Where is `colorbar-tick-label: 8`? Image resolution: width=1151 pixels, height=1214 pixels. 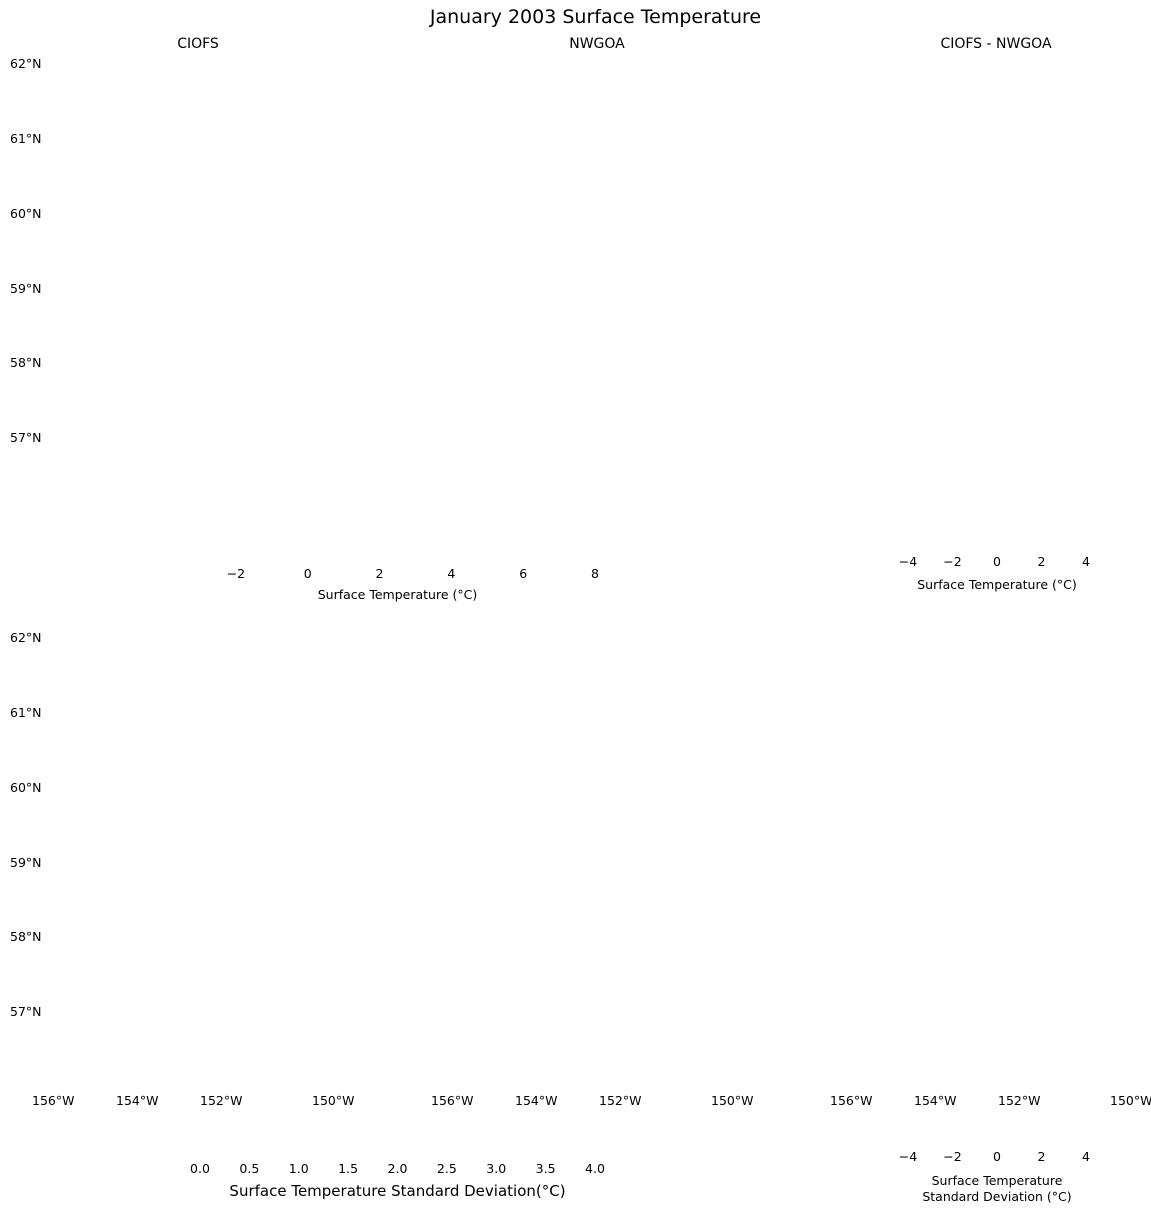
colorbar-tick-label: 8 is located at coordinates (595, 573).